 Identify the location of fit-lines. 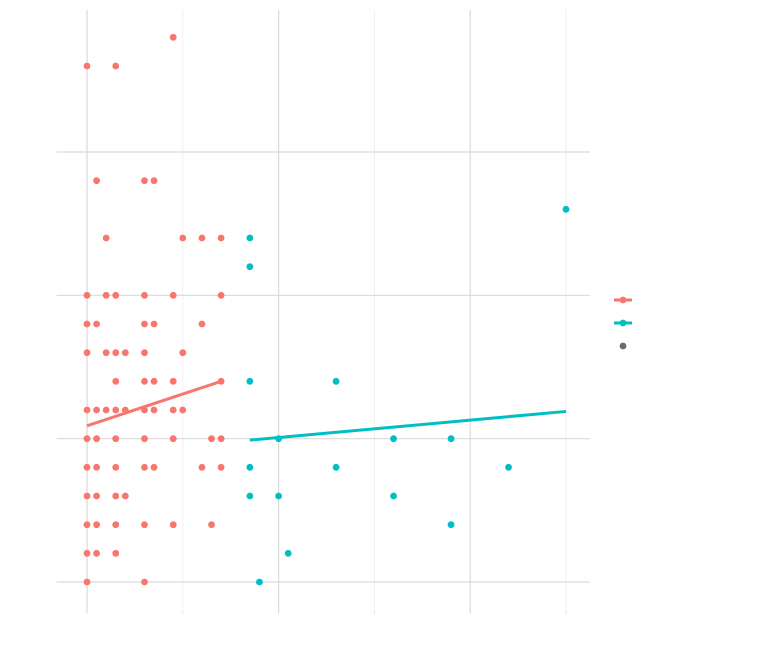
(326, 410).